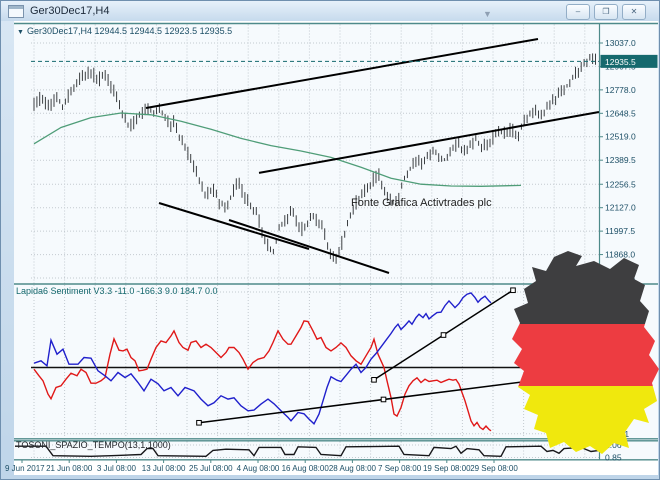  What do you see at coordinates (613, 457) in the screenshot?
I see `indicator2-axis-label: 0.85` at bounding box center [613, 457].